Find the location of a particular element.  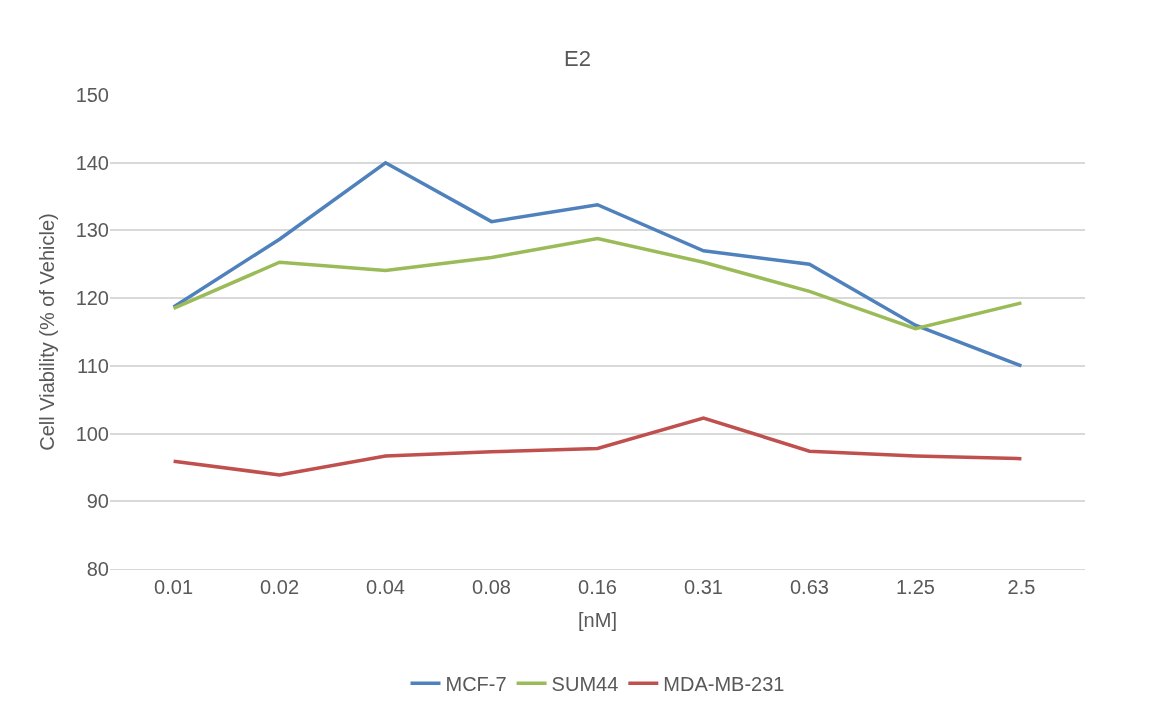

y-axis-title: Cell Viability (% of Vehicle) is located at coordinates (47, 332).